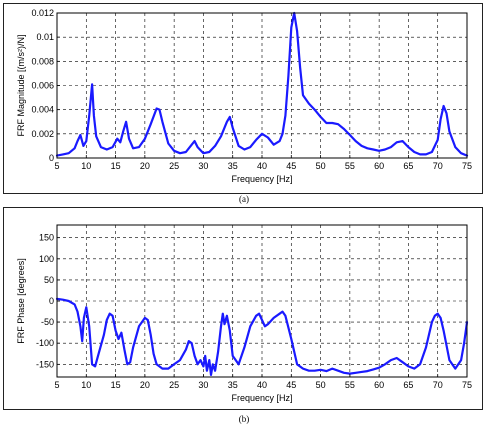 The image size is (488, 428). I want to click on y-tick-label: 0.01, so click(45, 37).